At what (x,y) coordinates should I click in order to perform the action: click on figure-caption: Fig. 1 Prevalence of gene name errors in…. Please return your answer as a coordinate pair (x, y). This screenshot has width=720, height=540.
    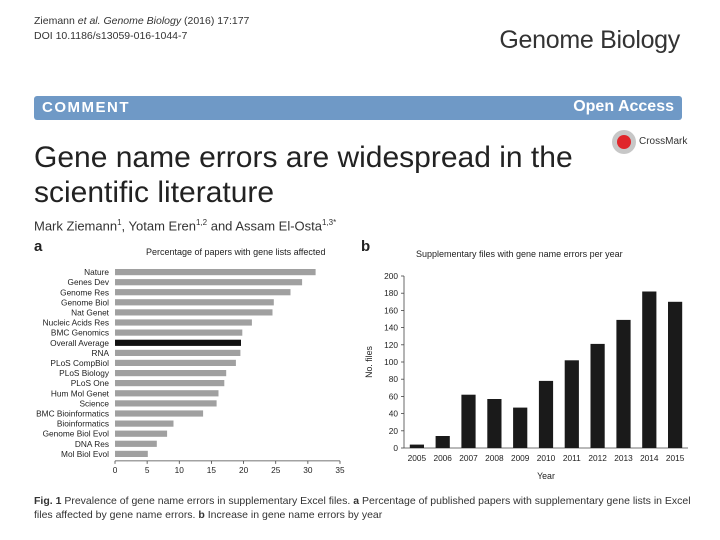
    Looking at the image, I should click on (364, 508).